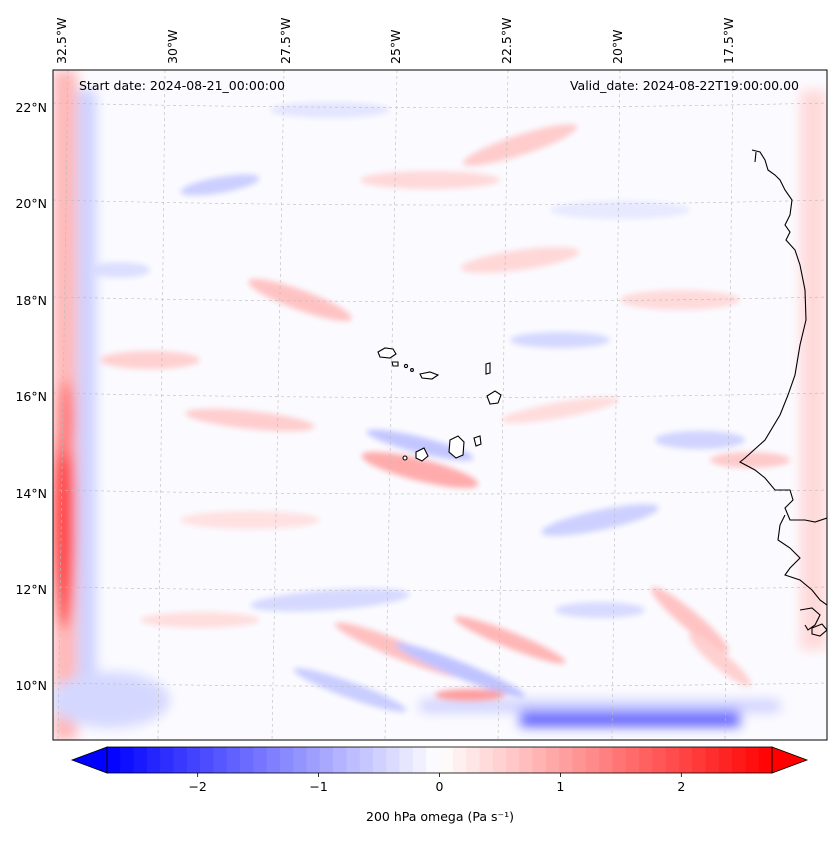  I want to click on lat-label: 16°N, so click(31, 396).